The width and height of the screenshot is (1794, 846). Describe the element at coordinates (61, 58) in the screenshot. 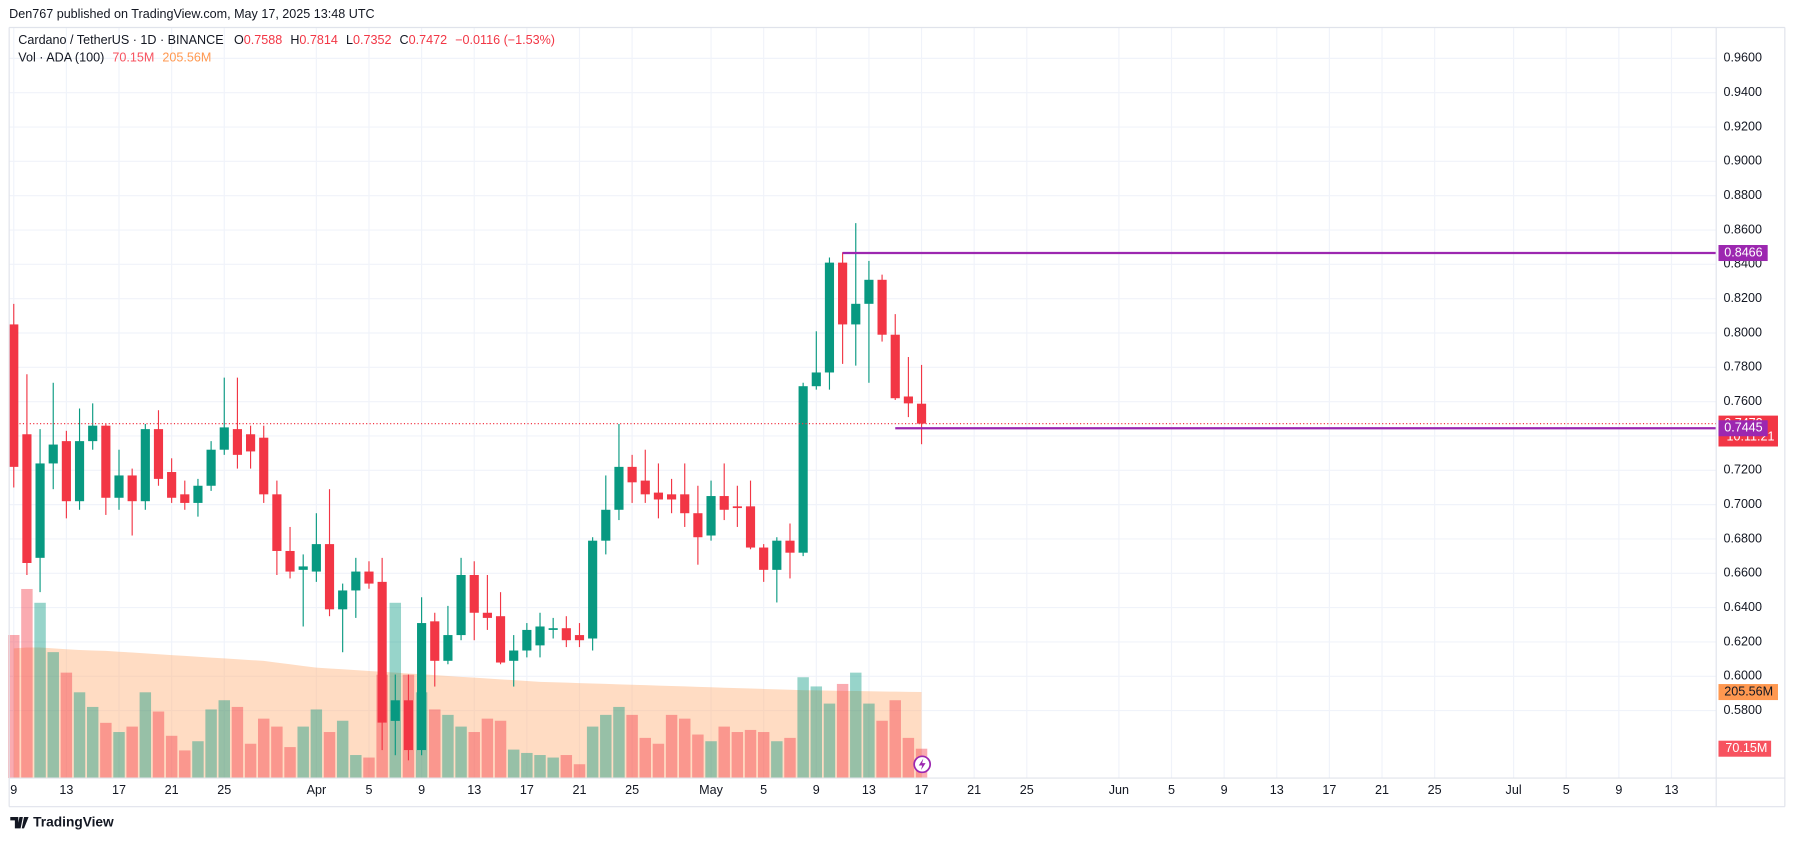

I see `legend-volume-name: Vol · ADA (100)` at that location.